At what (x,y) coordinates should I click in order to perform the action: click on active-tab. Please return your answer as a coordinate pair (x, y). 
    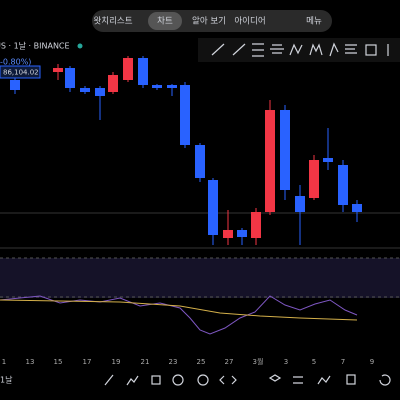
    Looking at the image, I should click on (165, 21).